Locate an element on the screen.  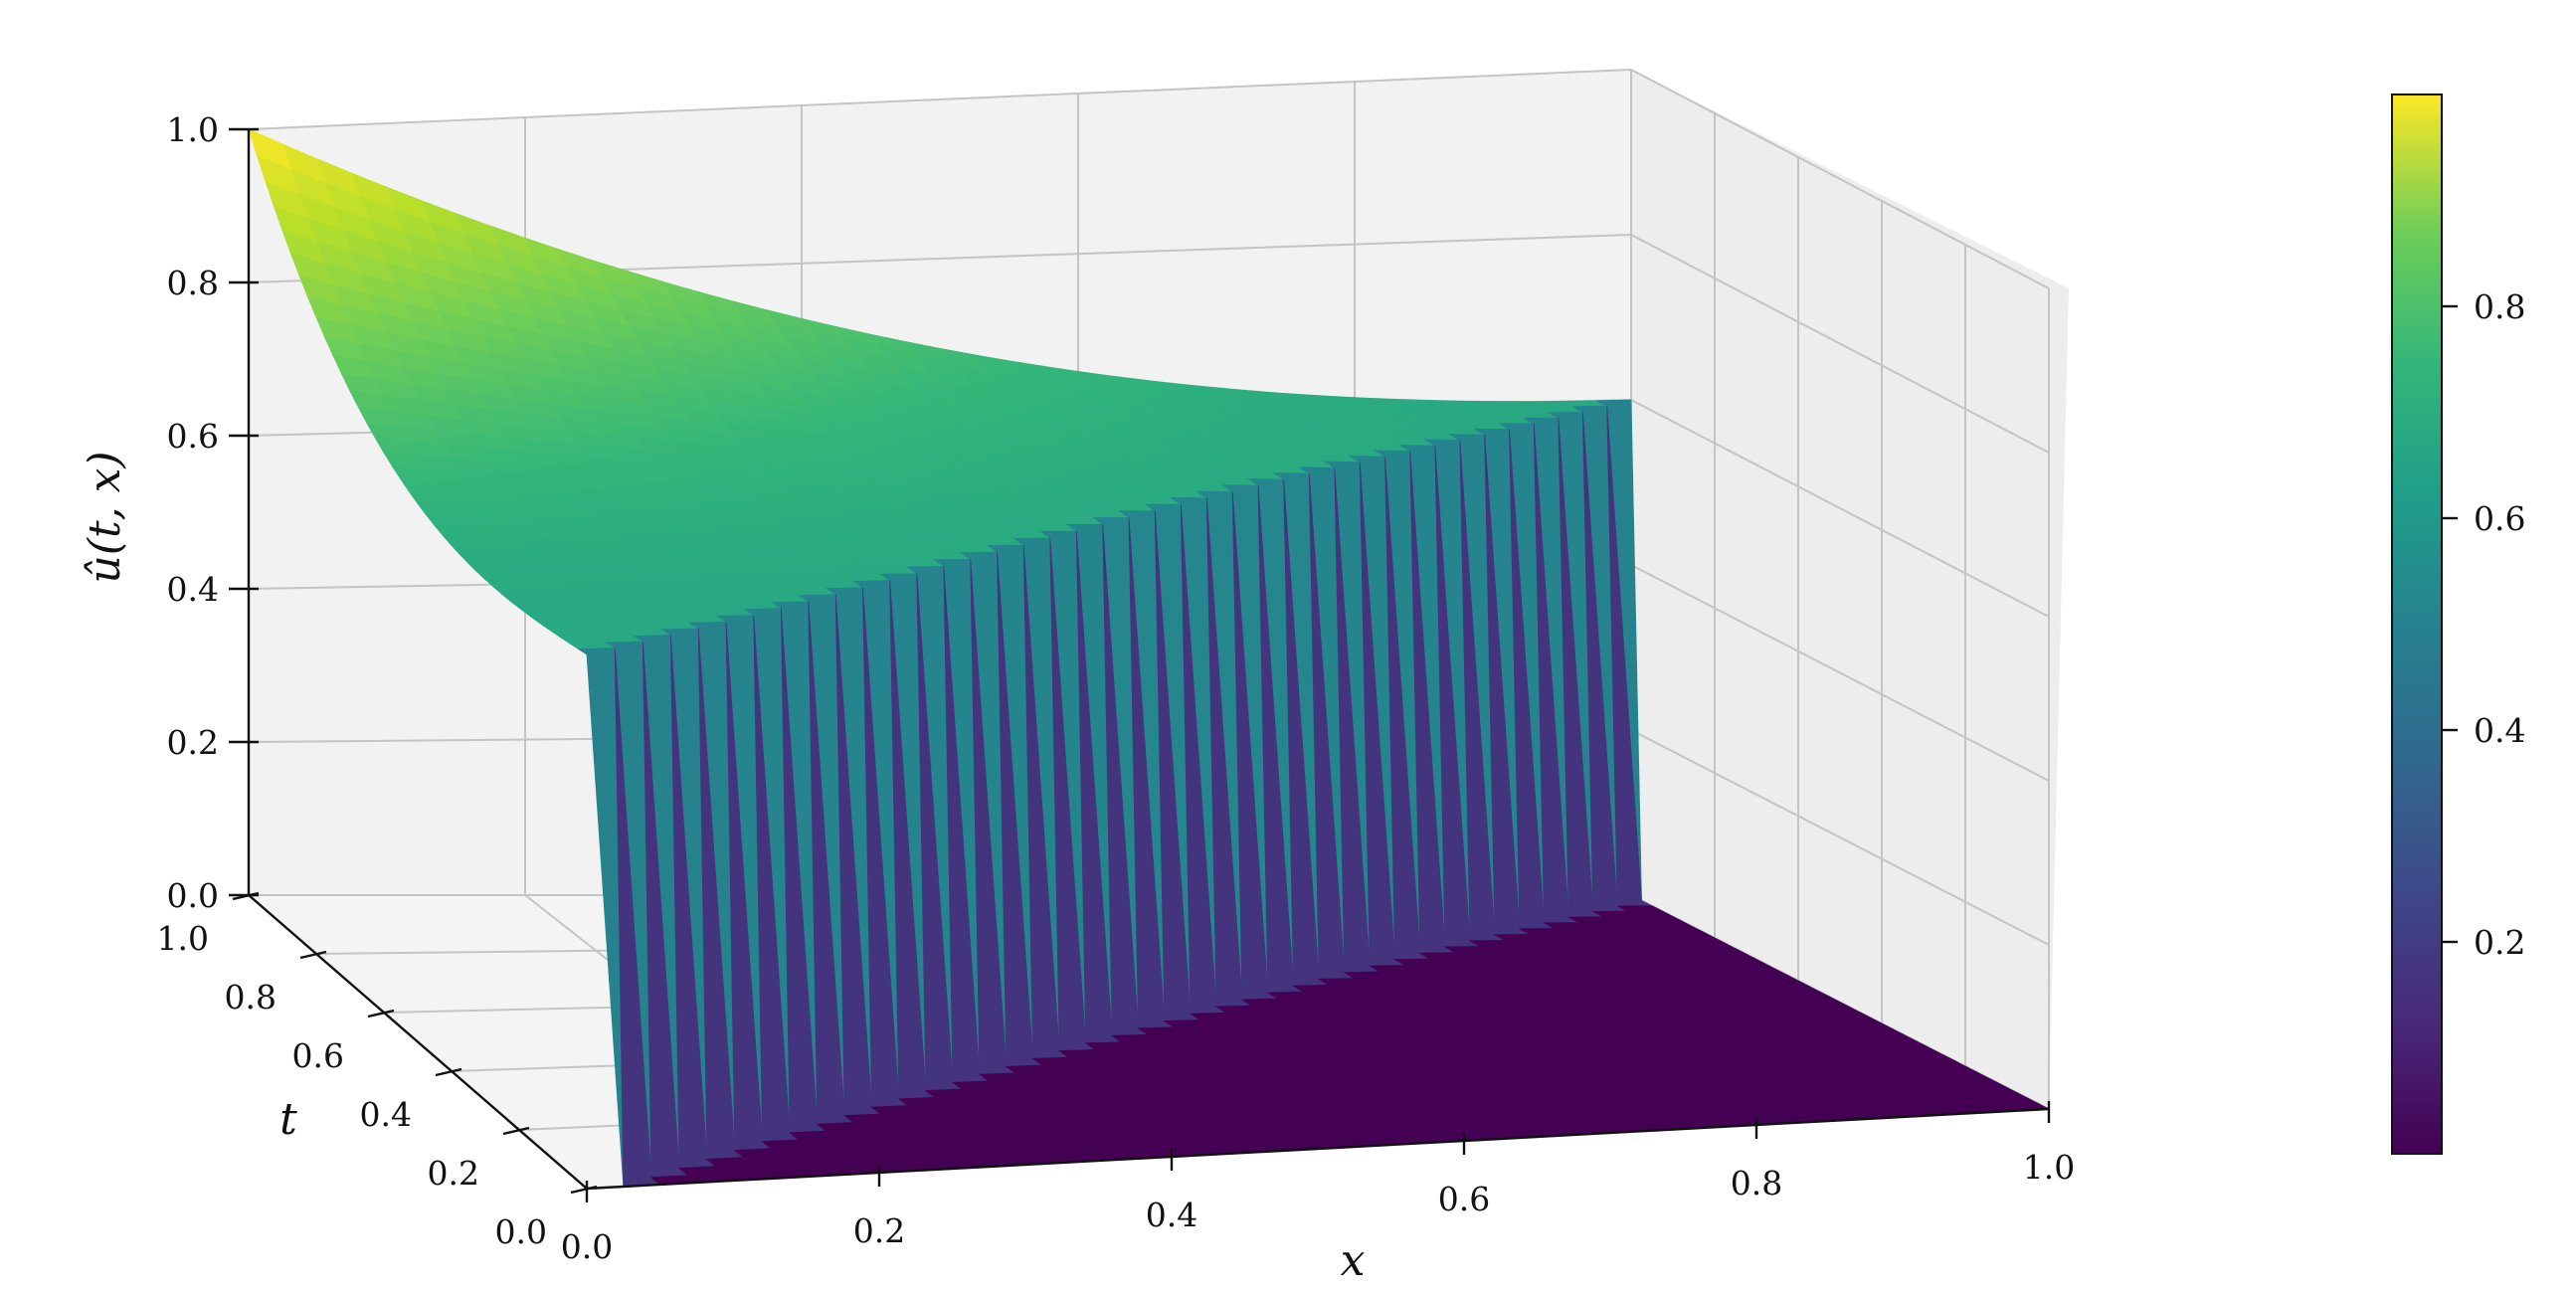
z-tick-label: 0.0 is located at coordinates (193, 895).